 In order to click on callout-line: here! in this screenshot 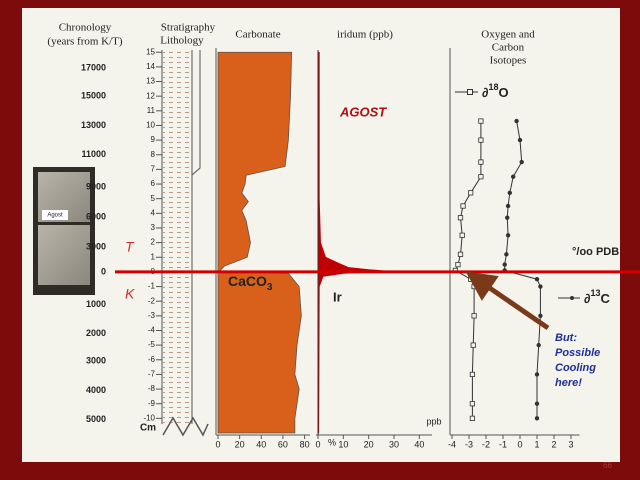, I will do `click(568, 383)`.